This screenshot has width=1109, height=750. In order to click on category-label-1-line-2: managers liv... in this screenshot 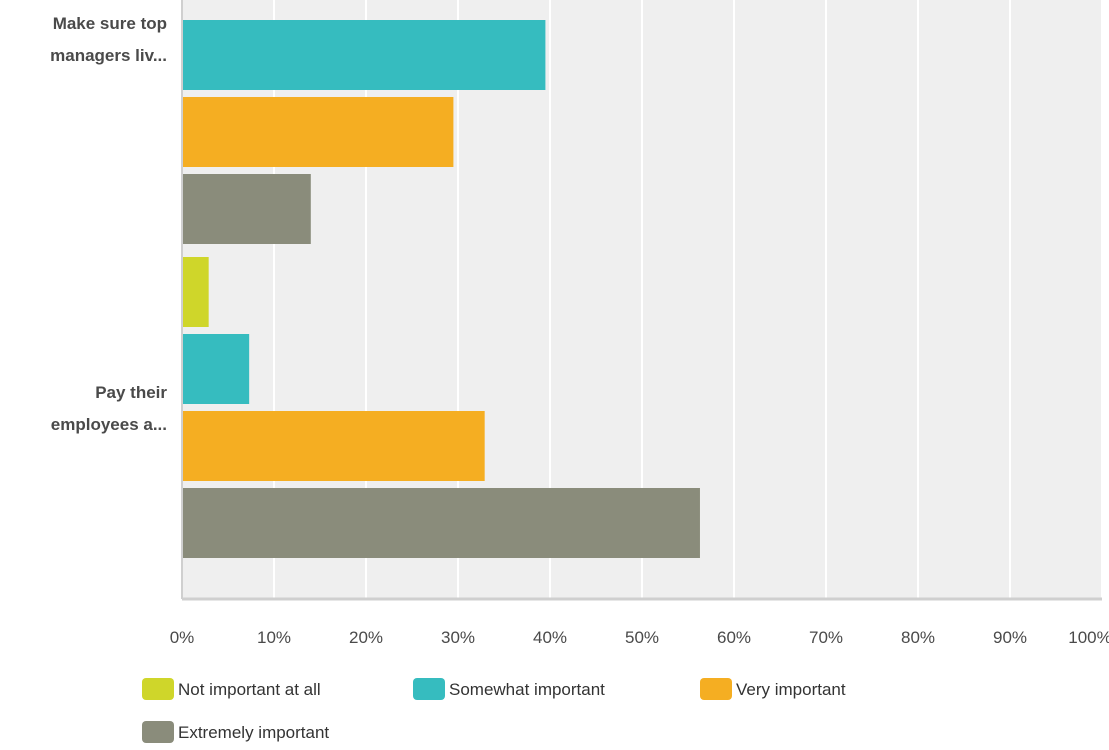, I will do `click(108, 55)`.